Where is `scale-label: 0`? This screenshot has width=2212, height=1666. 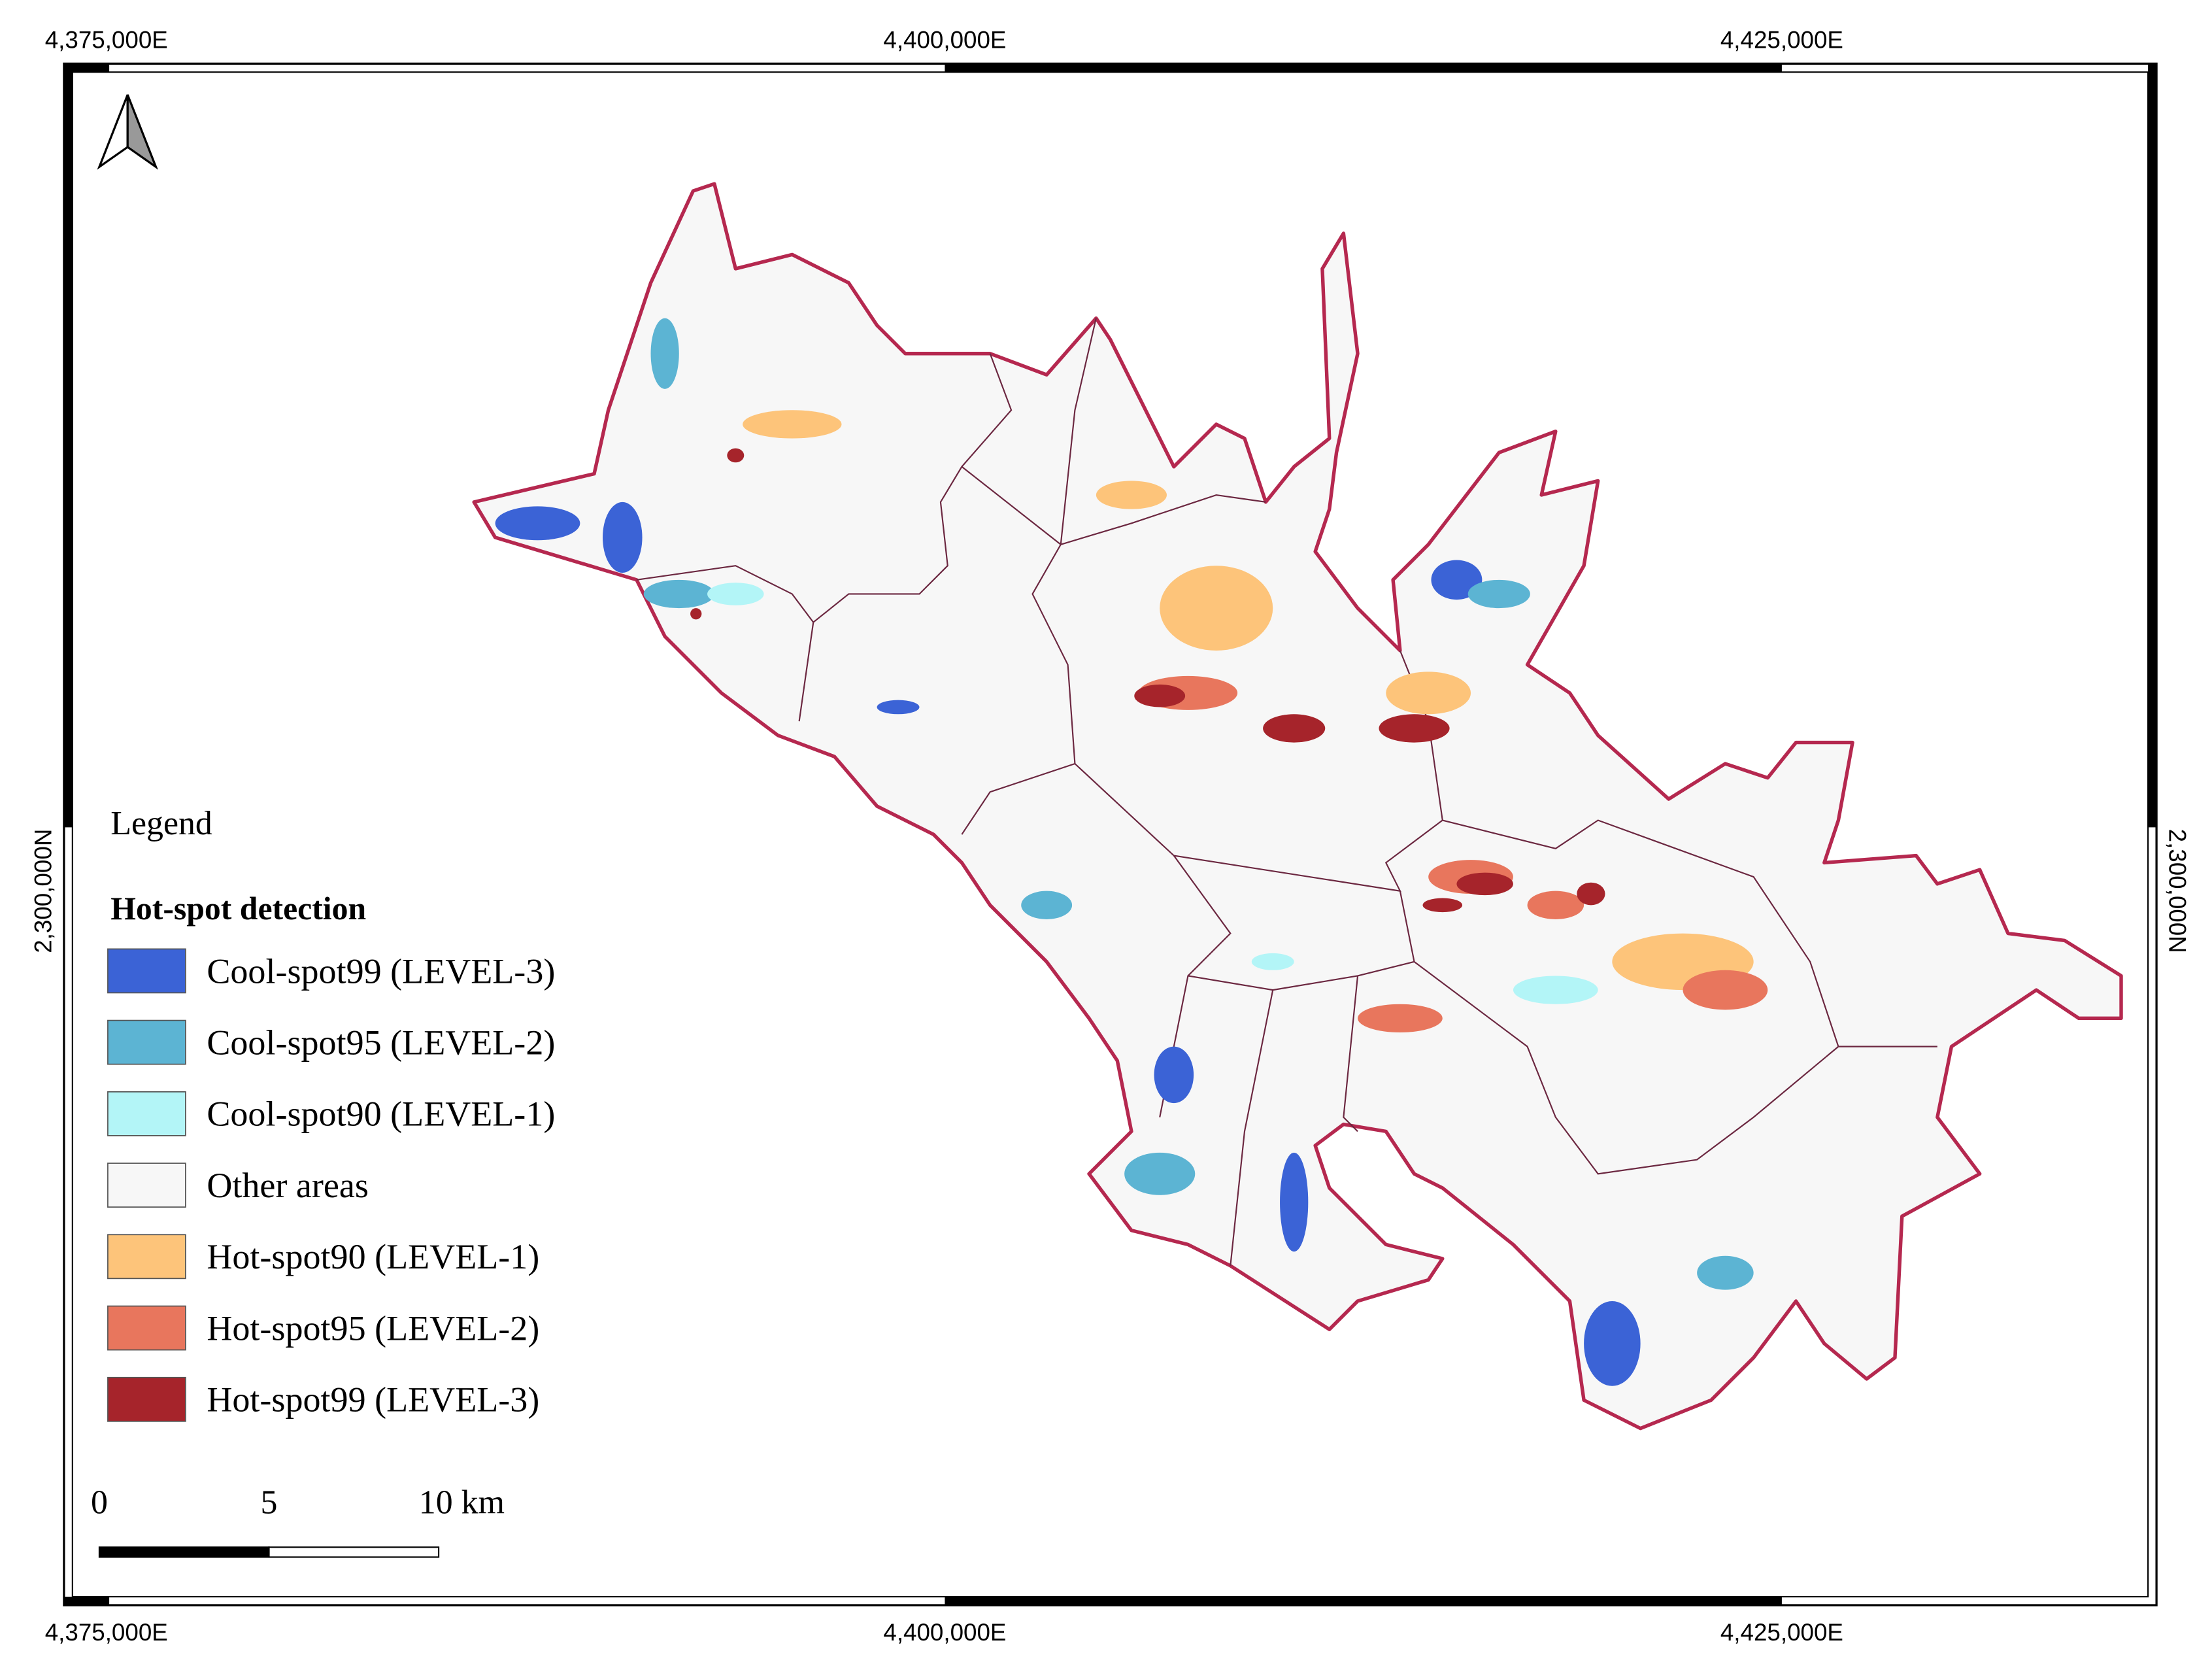 scale-label: 0 is located at coordinates (99, 1502).